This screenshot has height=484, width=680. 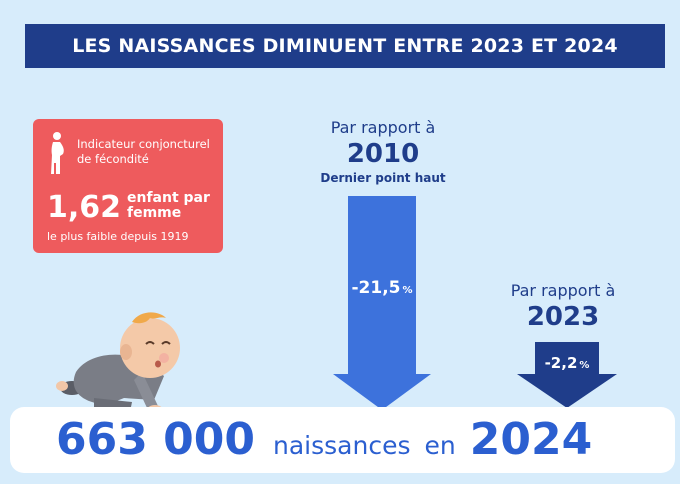 I want to click on births-headline: 663 000 naissances en 2024, so click(x=324, y=440).